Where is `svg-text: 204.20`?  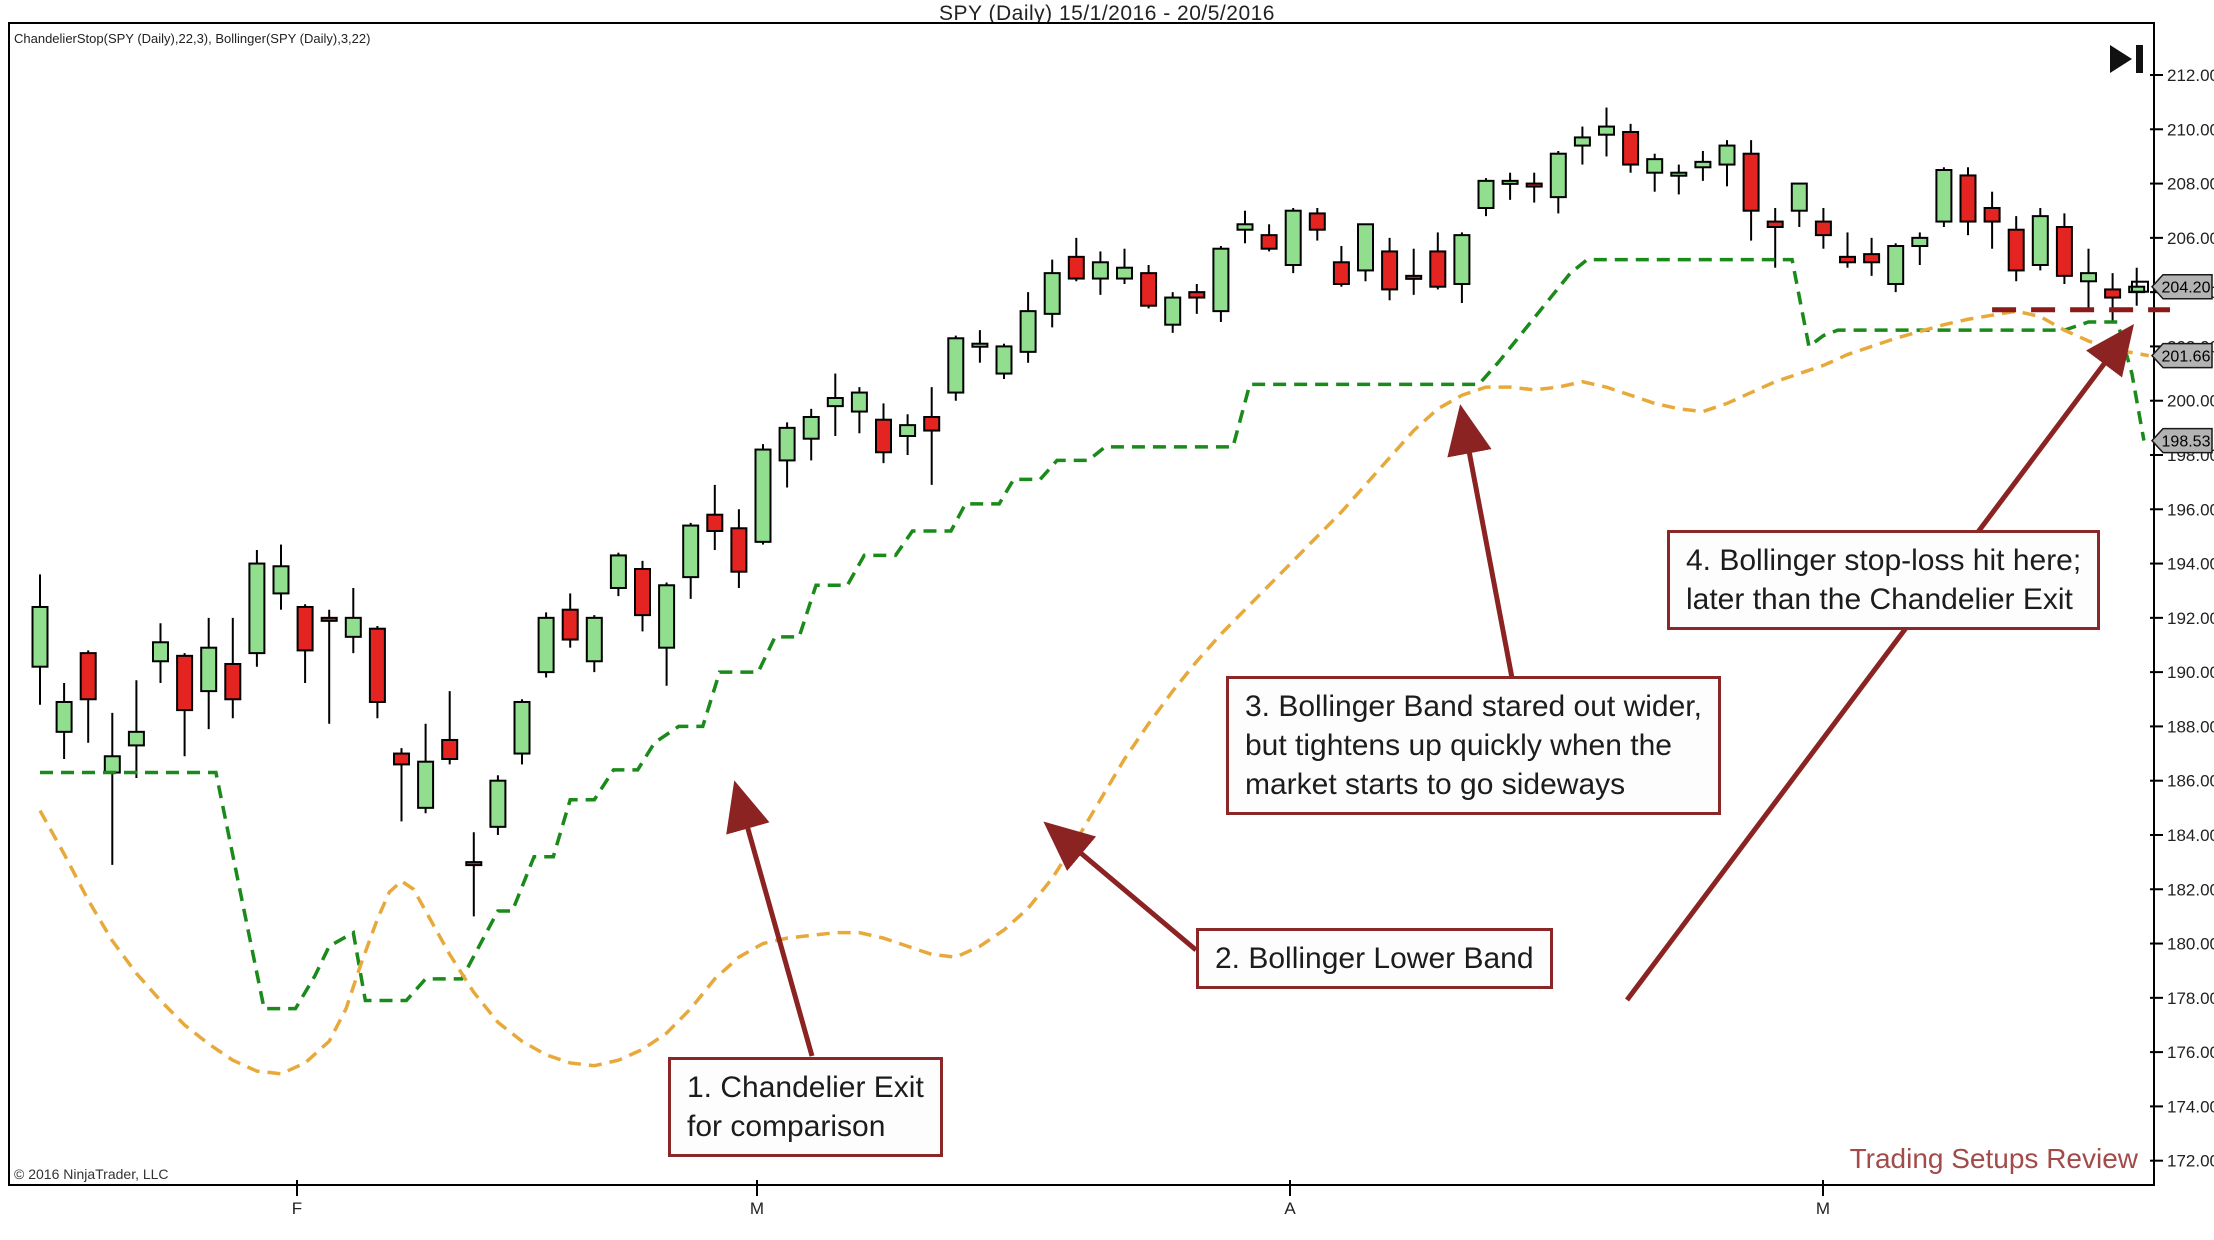
svg-text: 204.20 is located at coordinates (2186, 288).